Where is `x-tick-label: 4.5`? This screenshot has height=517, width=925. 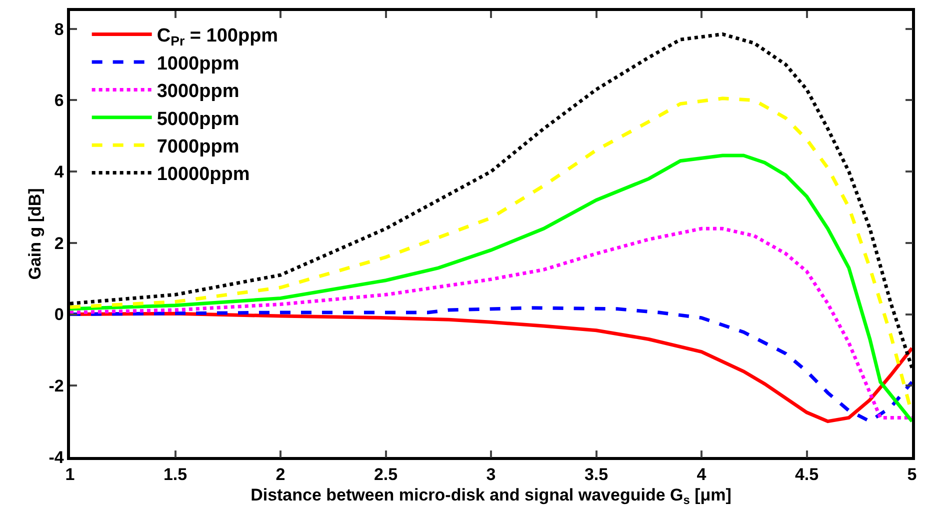
x-tick-label: 4.5 is located at coordinates (806, 474).